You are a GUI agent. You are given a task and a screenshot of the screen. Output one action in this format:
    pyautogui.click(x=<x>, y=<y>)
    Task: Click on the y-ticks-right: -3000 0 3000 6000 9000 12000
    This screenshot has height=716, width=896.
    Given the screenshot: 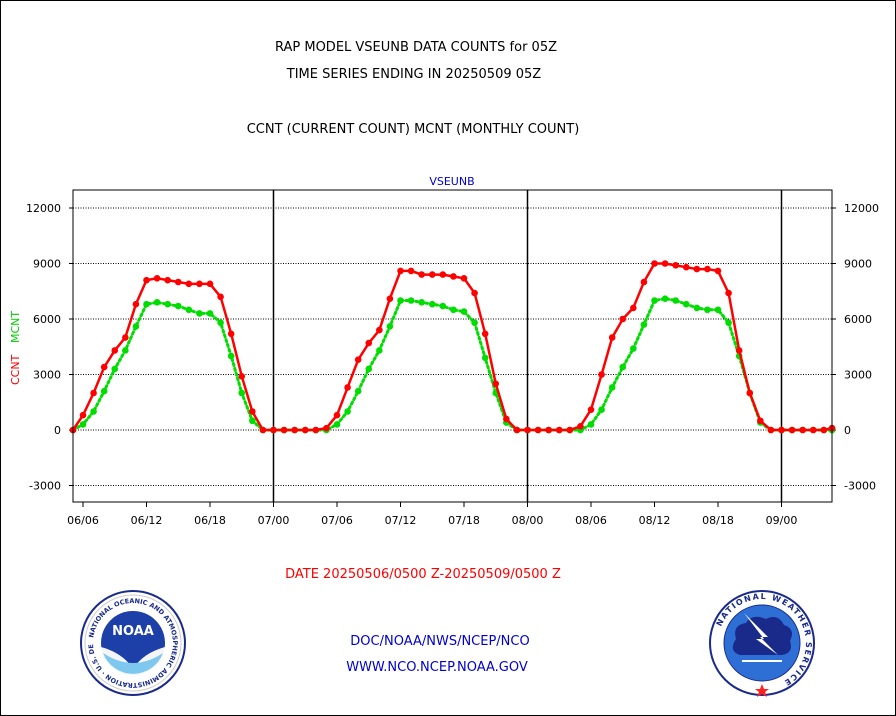 What is the action you would take?
    pyautogui.click(x=855, y=347)
    